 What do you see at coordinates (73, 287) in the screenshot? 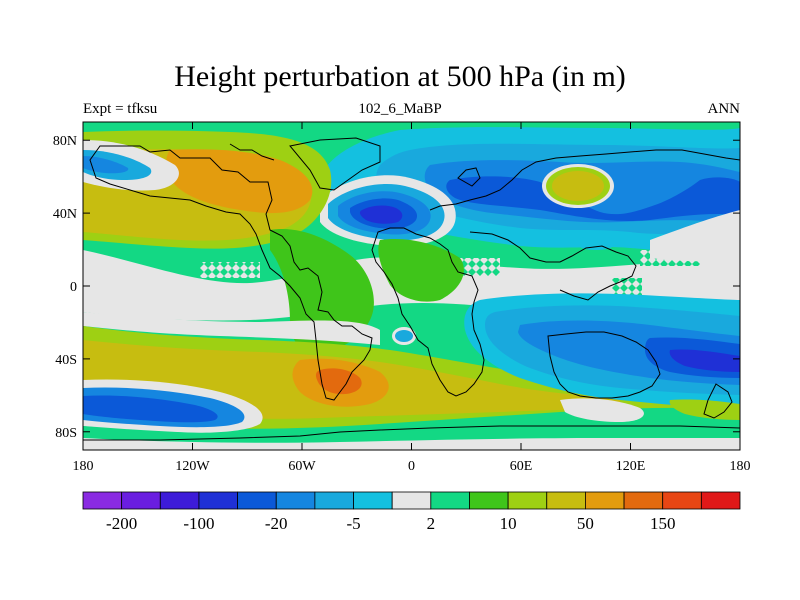
I see `lat-tick-label: 0` at bounding box center [73, 287].